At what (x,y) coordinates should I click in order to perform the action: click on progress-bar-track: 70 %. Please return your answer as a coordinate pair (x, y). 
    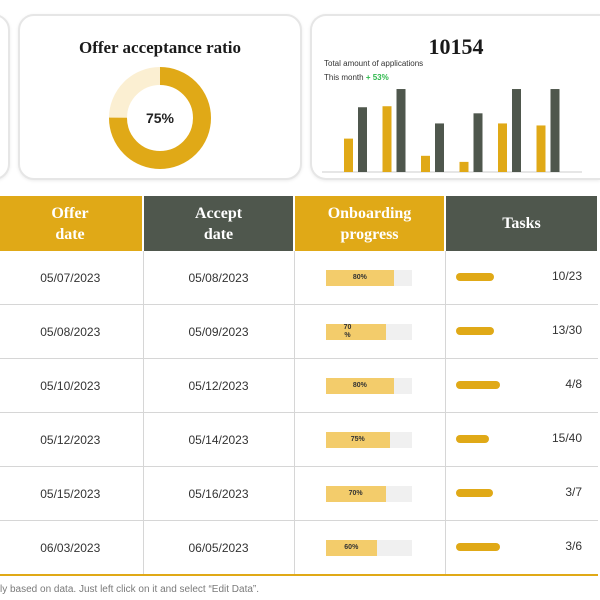
    Looking at the image, I should click on (368, 331).